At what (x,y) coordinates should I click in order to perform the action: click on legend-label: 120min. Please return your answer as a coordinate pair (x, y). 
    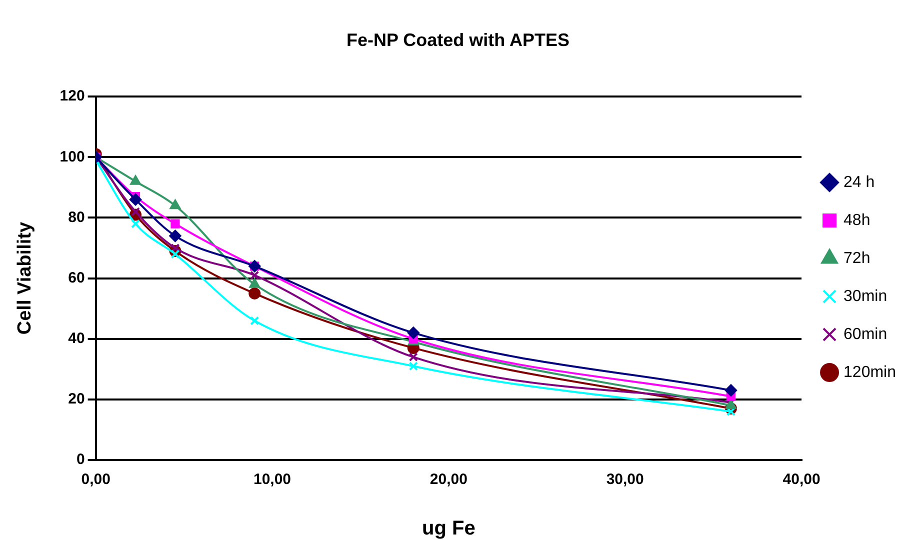
    Looking at the image, I should click on (870, 372).